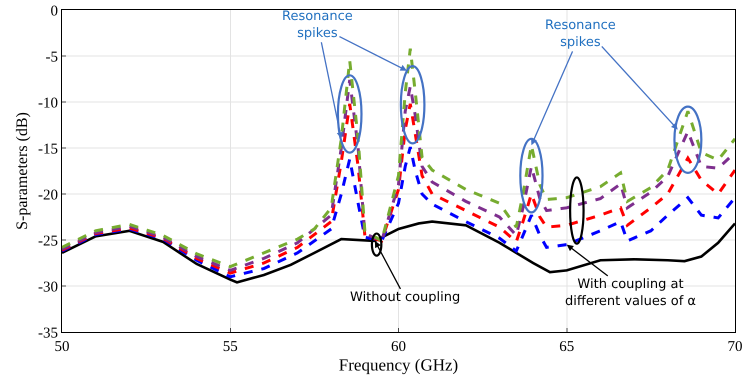 Image resolution: width=749 pixels, height=380 pixels. Describe the element at coordinates (54, 11) in the screenshot. I see `y-tick-label: 0` at that location.